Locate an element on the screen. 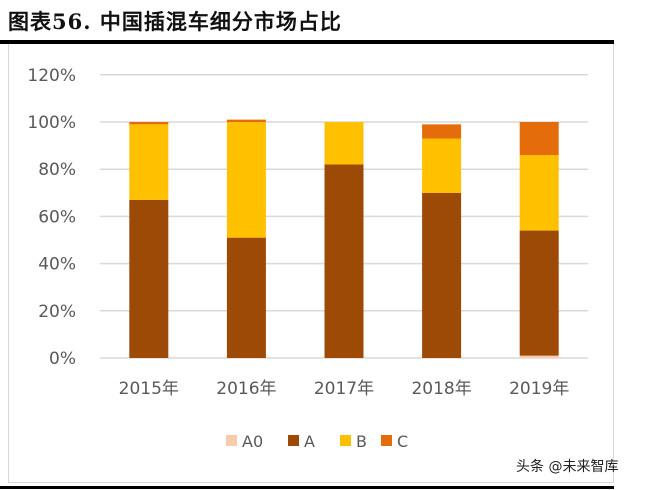 This screenshot has width=655, height=490. x-tick-label: 2016年 is located at coordinates (246, 389).